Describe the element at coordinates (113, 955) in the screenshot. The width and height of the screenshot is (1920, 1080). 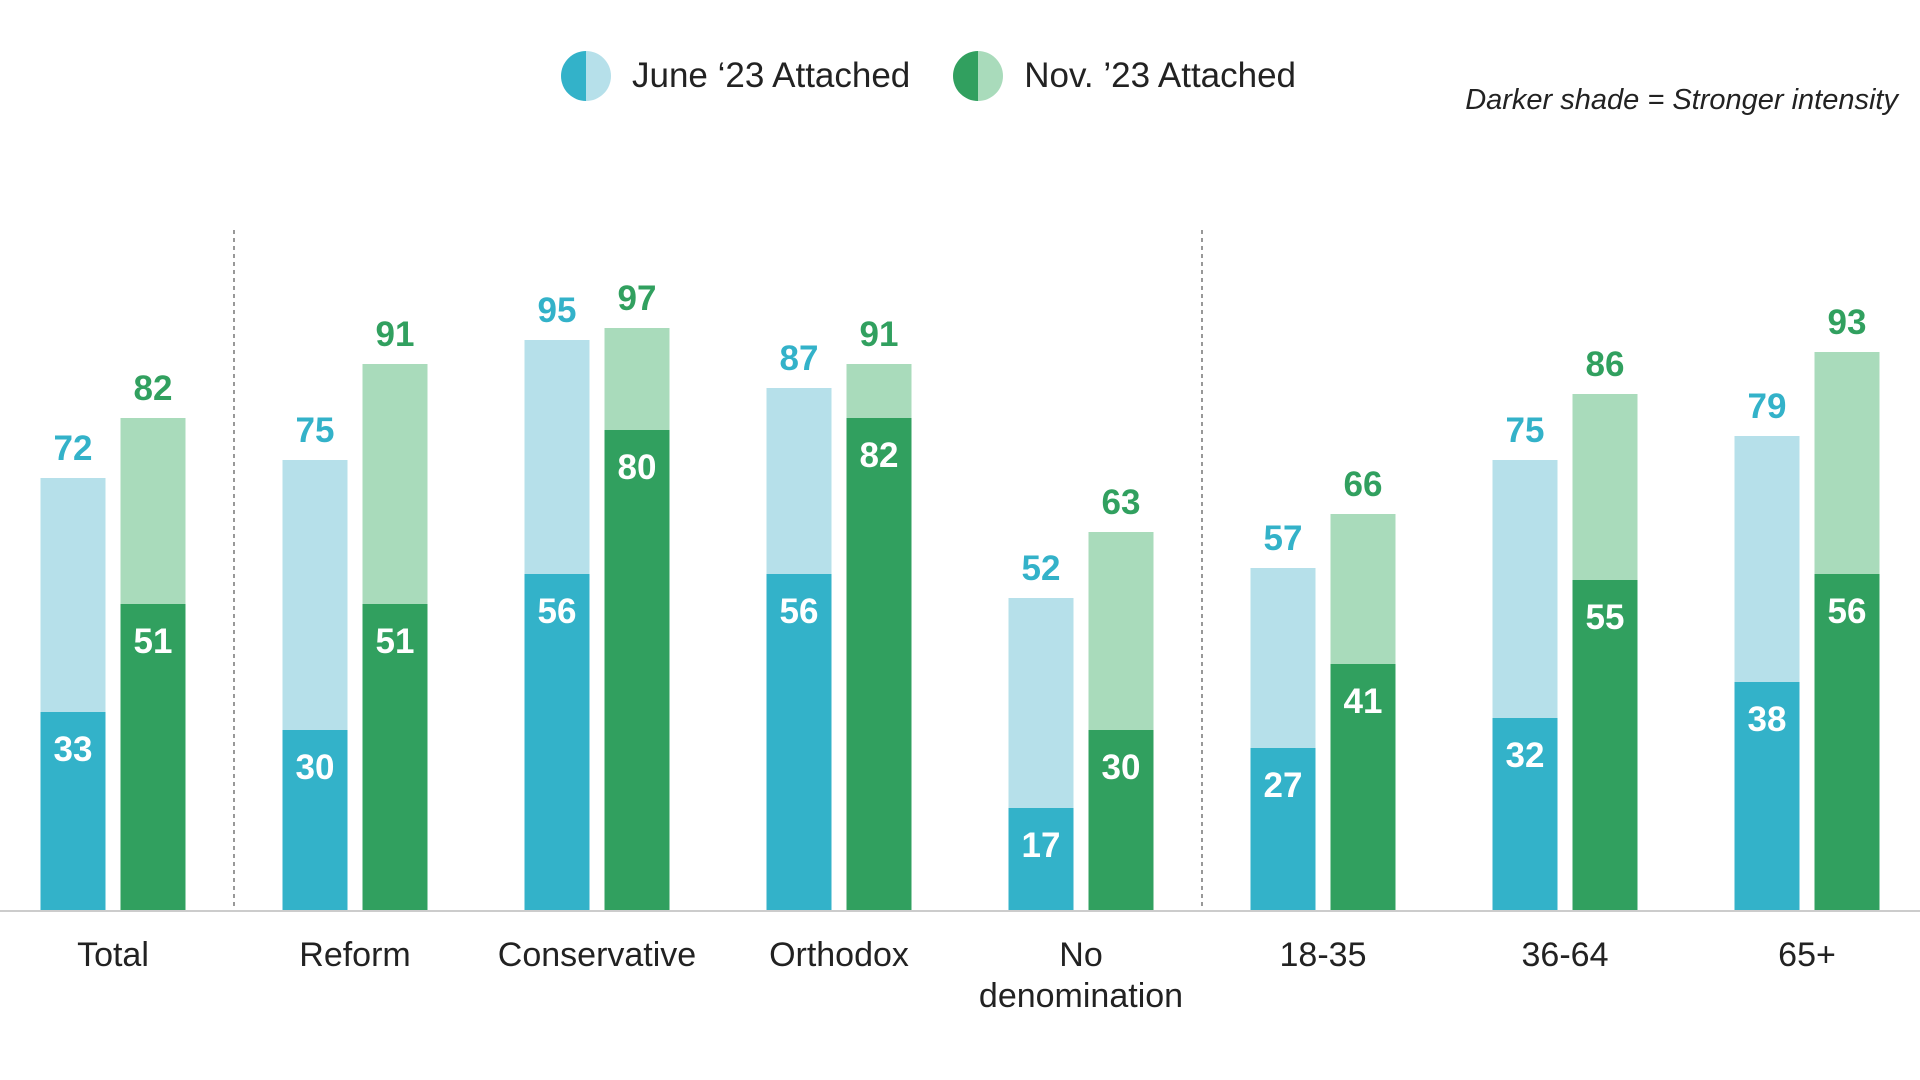
I see `category-label-0: Total` at that location.